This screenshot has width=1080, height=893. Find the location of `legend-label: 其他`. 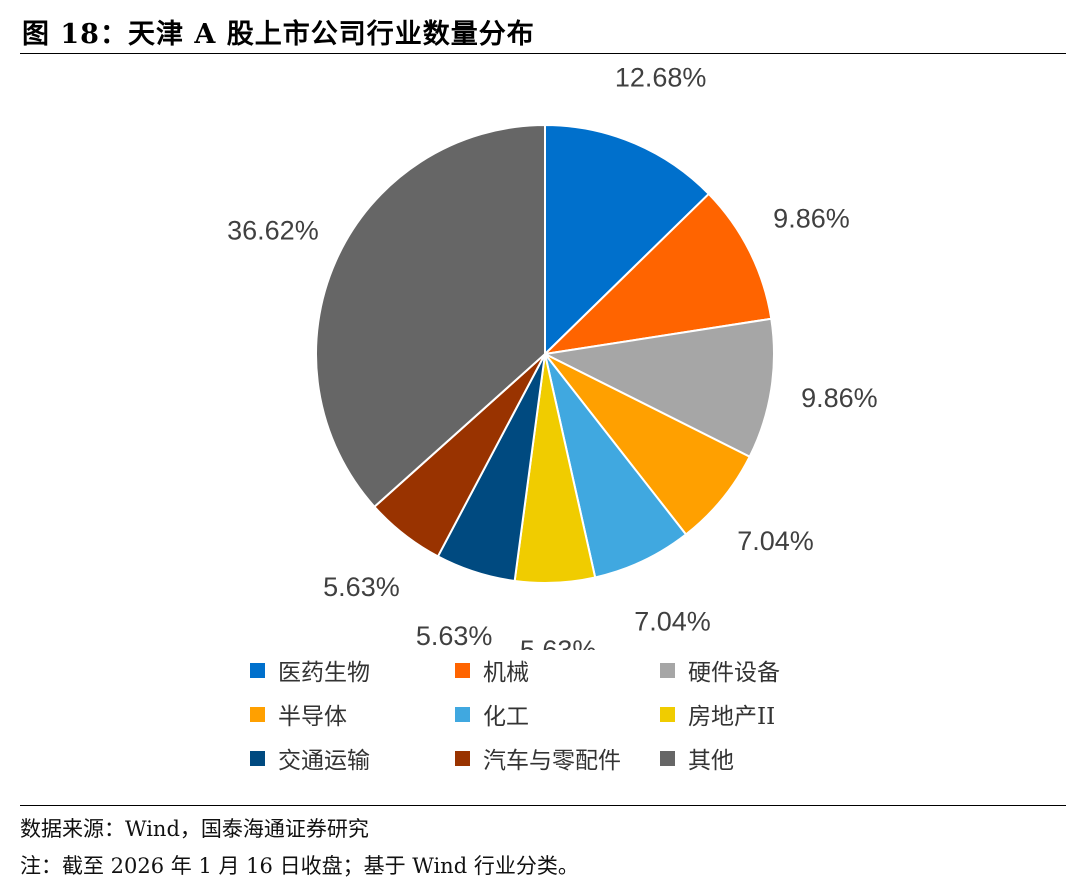

legend-label: 其他 is located at coordinates (711, 761).